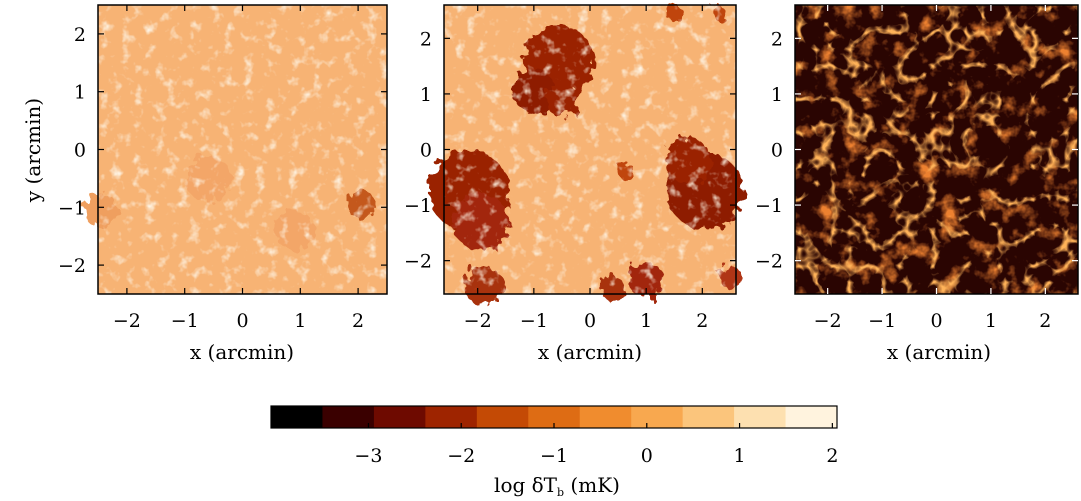  Describe the element at coordinates (777, 95) in the screenshot. I see `panel-right-ytick-label: 1` at that location.